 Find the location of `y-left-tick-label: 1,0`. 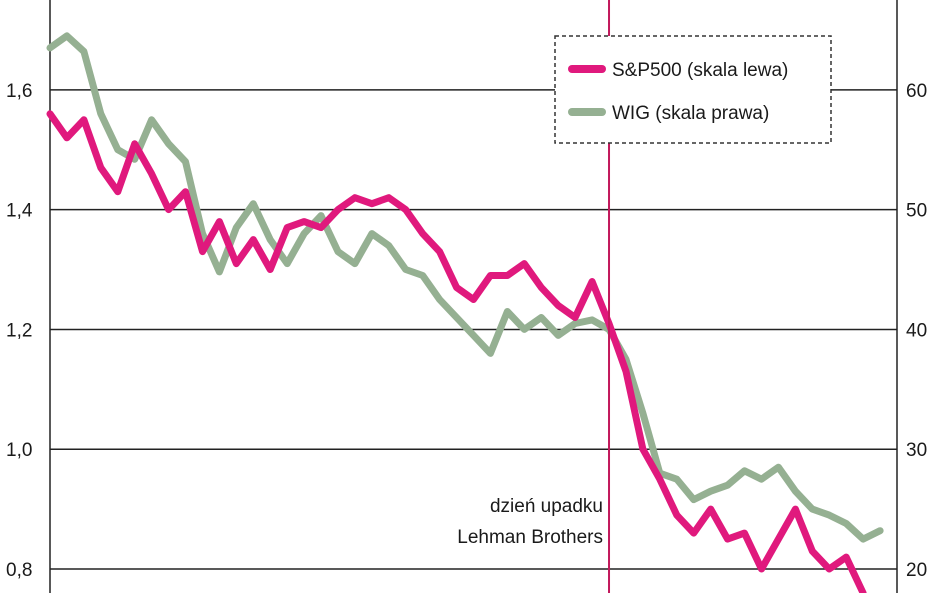

y-left-tick-label: 1,0 is located at coordinates (19, 450).